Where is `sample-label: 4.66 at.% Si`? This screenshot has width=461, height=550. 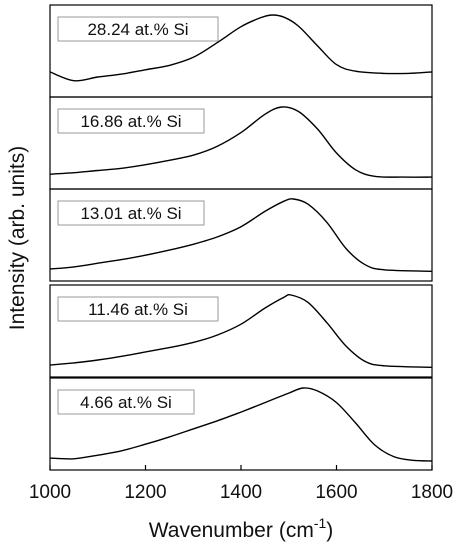 sample-label: 4.66 at.% Si is located at coordinates (126, 402).